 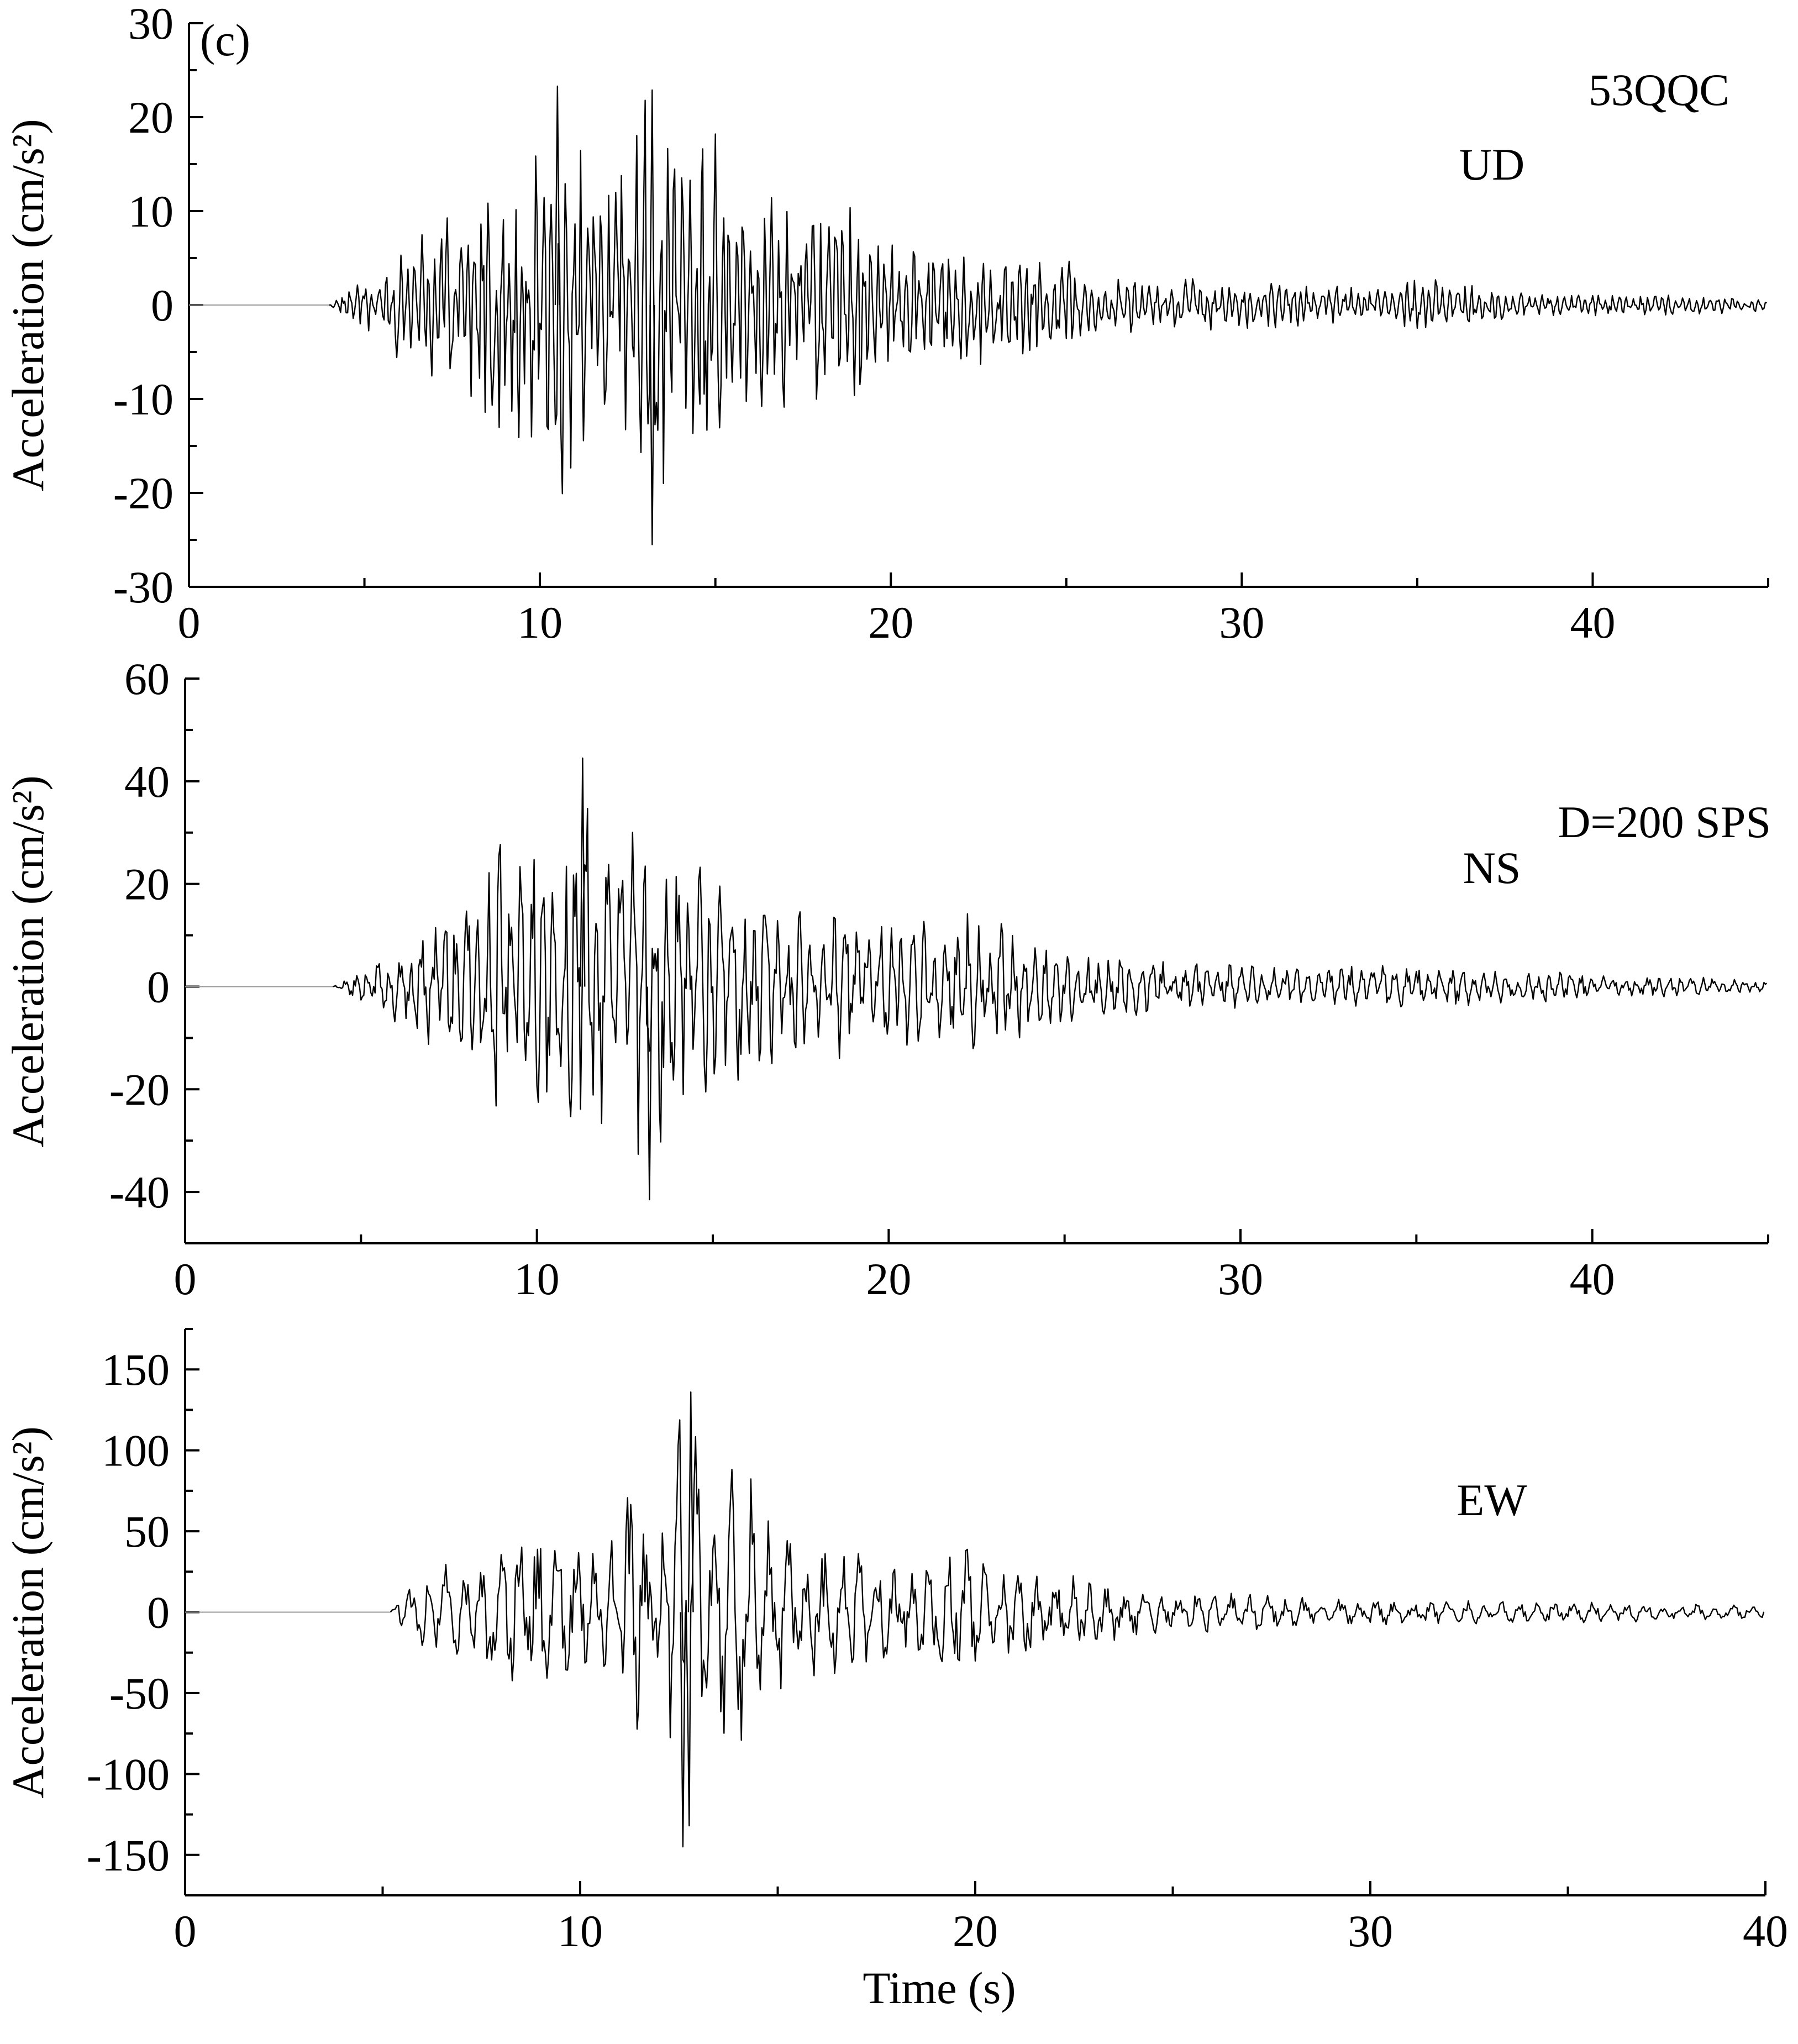 I want to click on y-tick-label: -10, so click(x=144, y=399).